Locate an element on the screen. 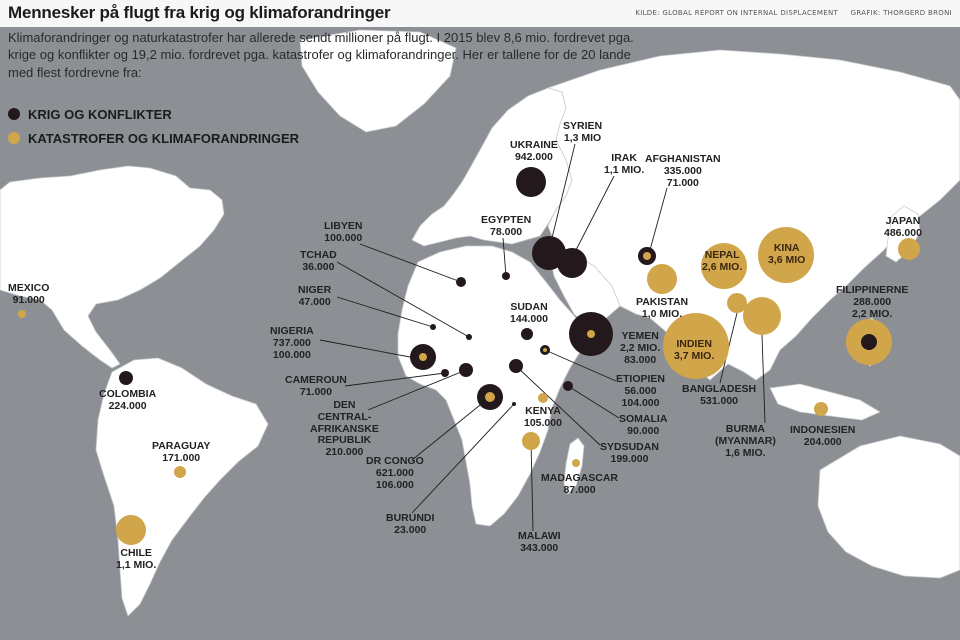  label-burma-line: BURMA is located at coordinates (745, 429).